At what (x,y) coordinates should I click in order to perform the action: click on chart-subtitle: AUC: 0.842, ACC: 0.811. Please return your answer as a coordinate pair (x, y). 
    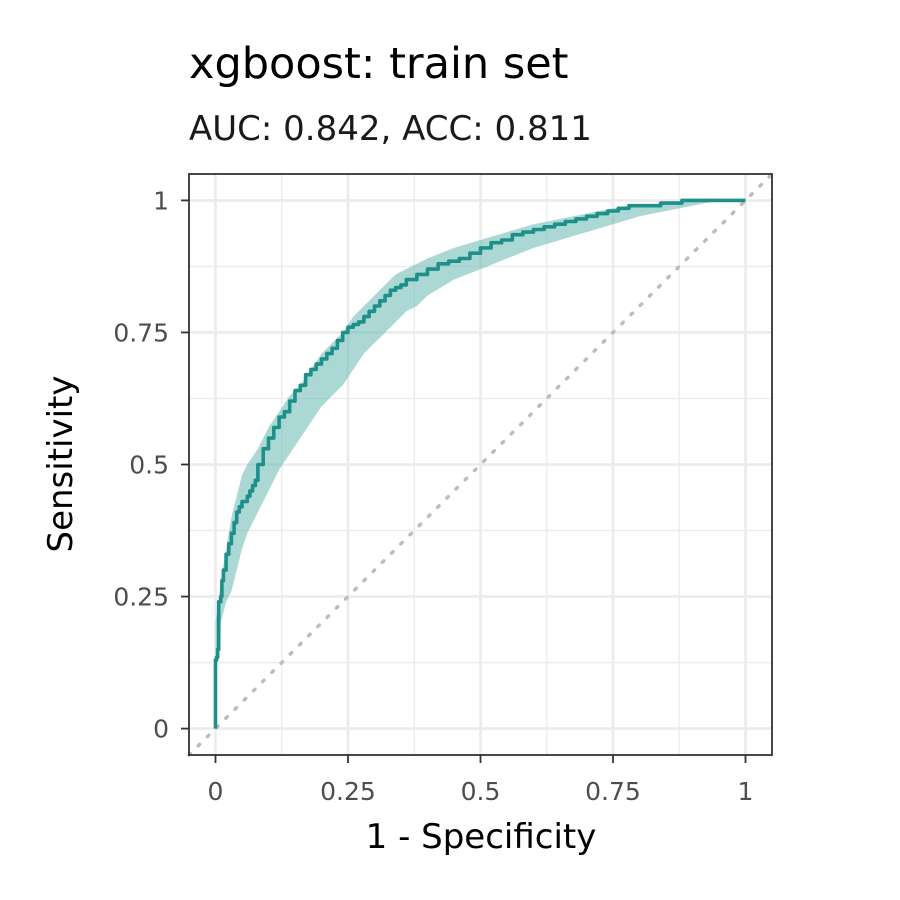
    Looking at the image, I should click on (390, 129).